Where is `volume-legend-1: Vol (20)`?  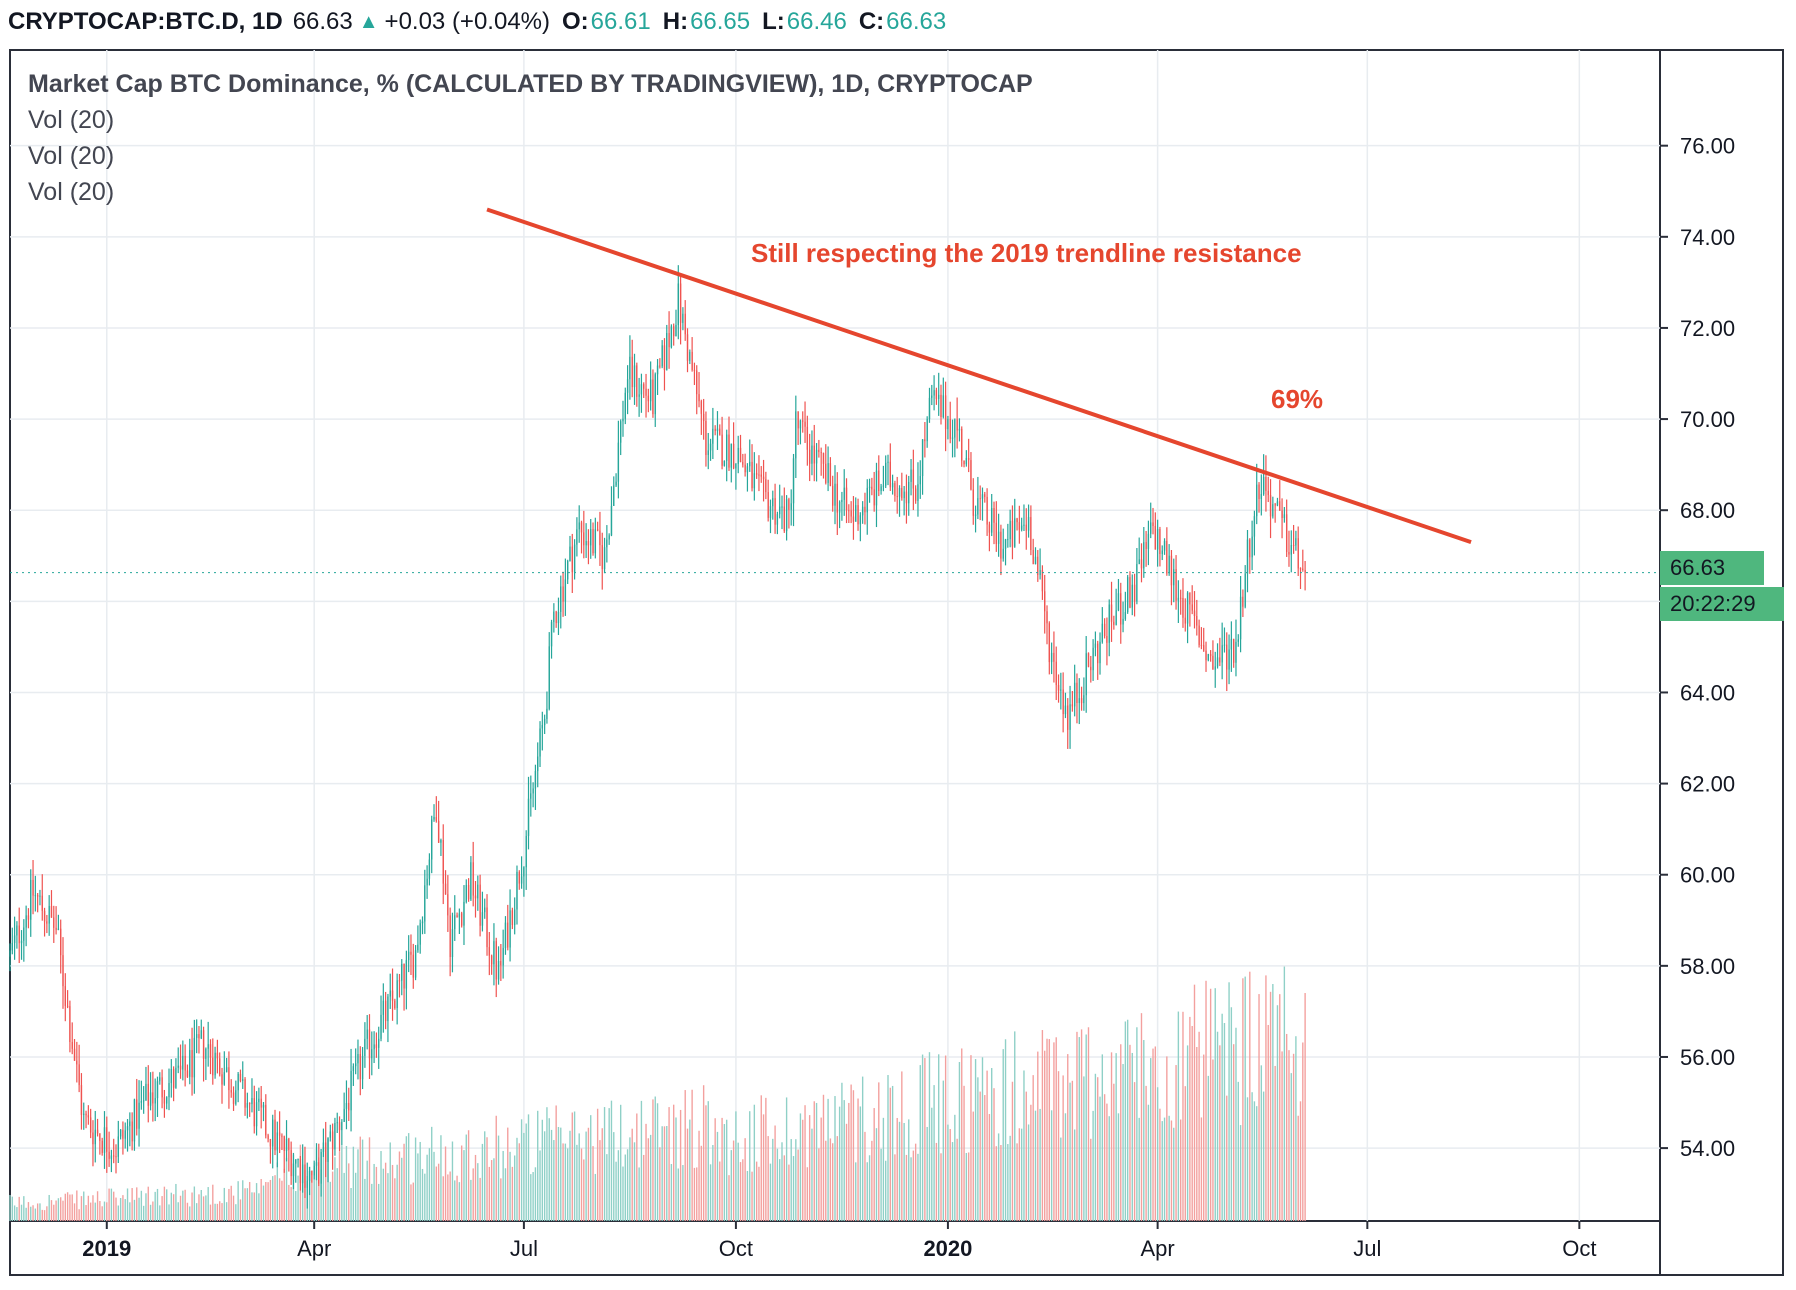 volume-legend-1: Vol (20) is located at coordinates (71, 120).